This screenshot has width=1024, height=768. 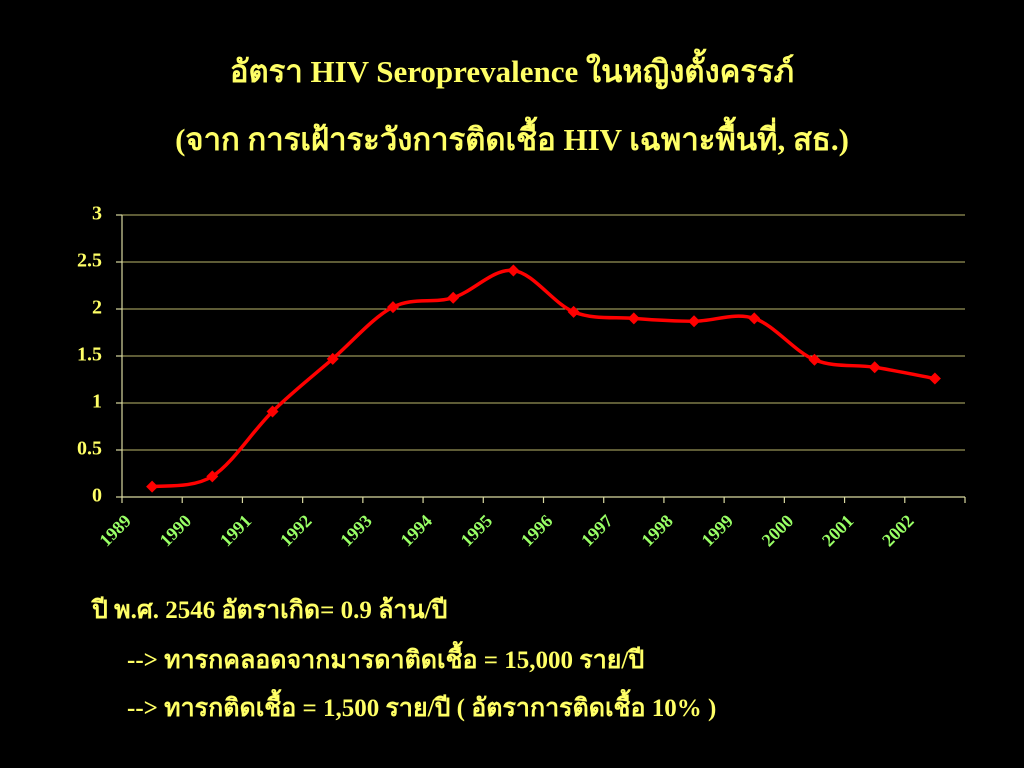 What do you see at coordinates (268, 610) in the screenshot?
I see `annotation: ปี พ.ศ. 2546 อัตราเกิด= 0.9 ล้าน/ปี` at bounding box center [268, 610].